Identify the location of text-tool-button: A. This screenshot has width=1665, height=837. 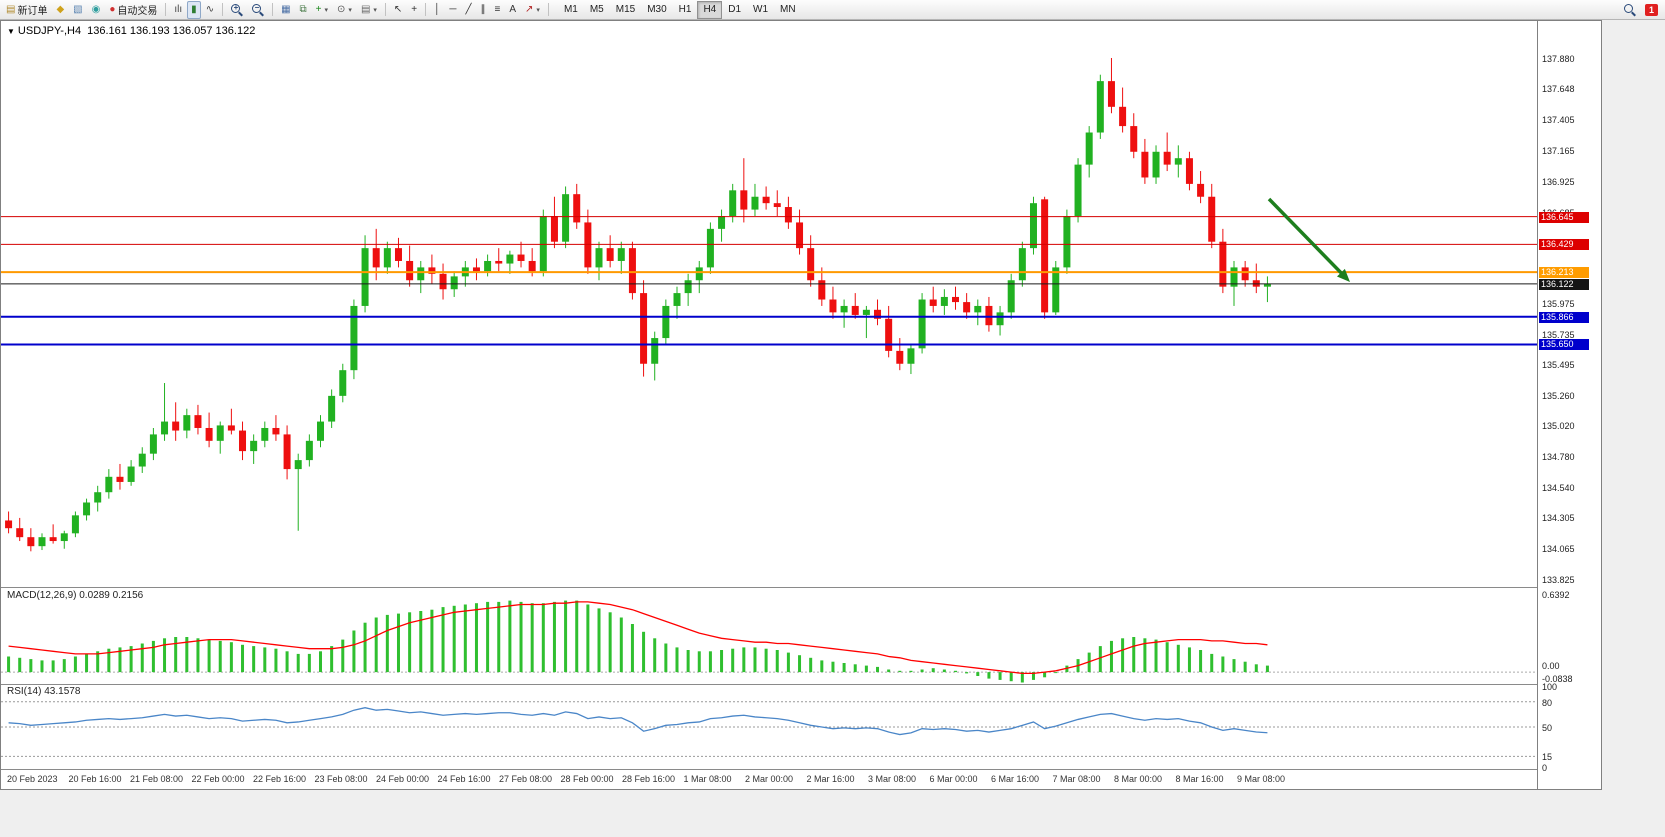
(512, 10).